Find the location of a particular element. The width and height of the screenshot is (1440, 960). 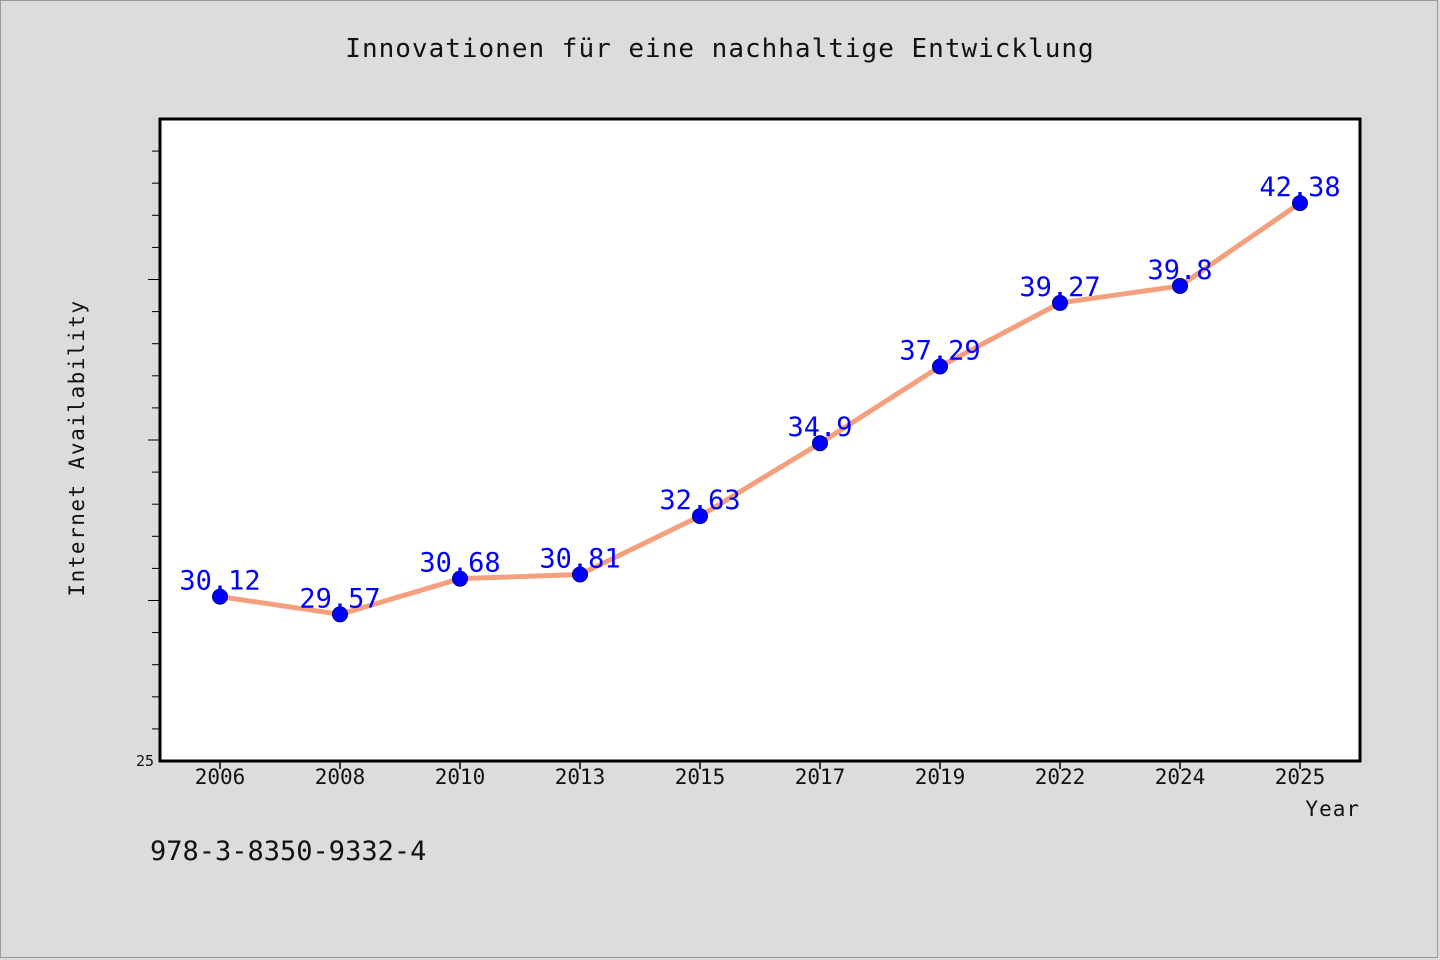

data-label: 37.29 is located at coordinates (939, 350).